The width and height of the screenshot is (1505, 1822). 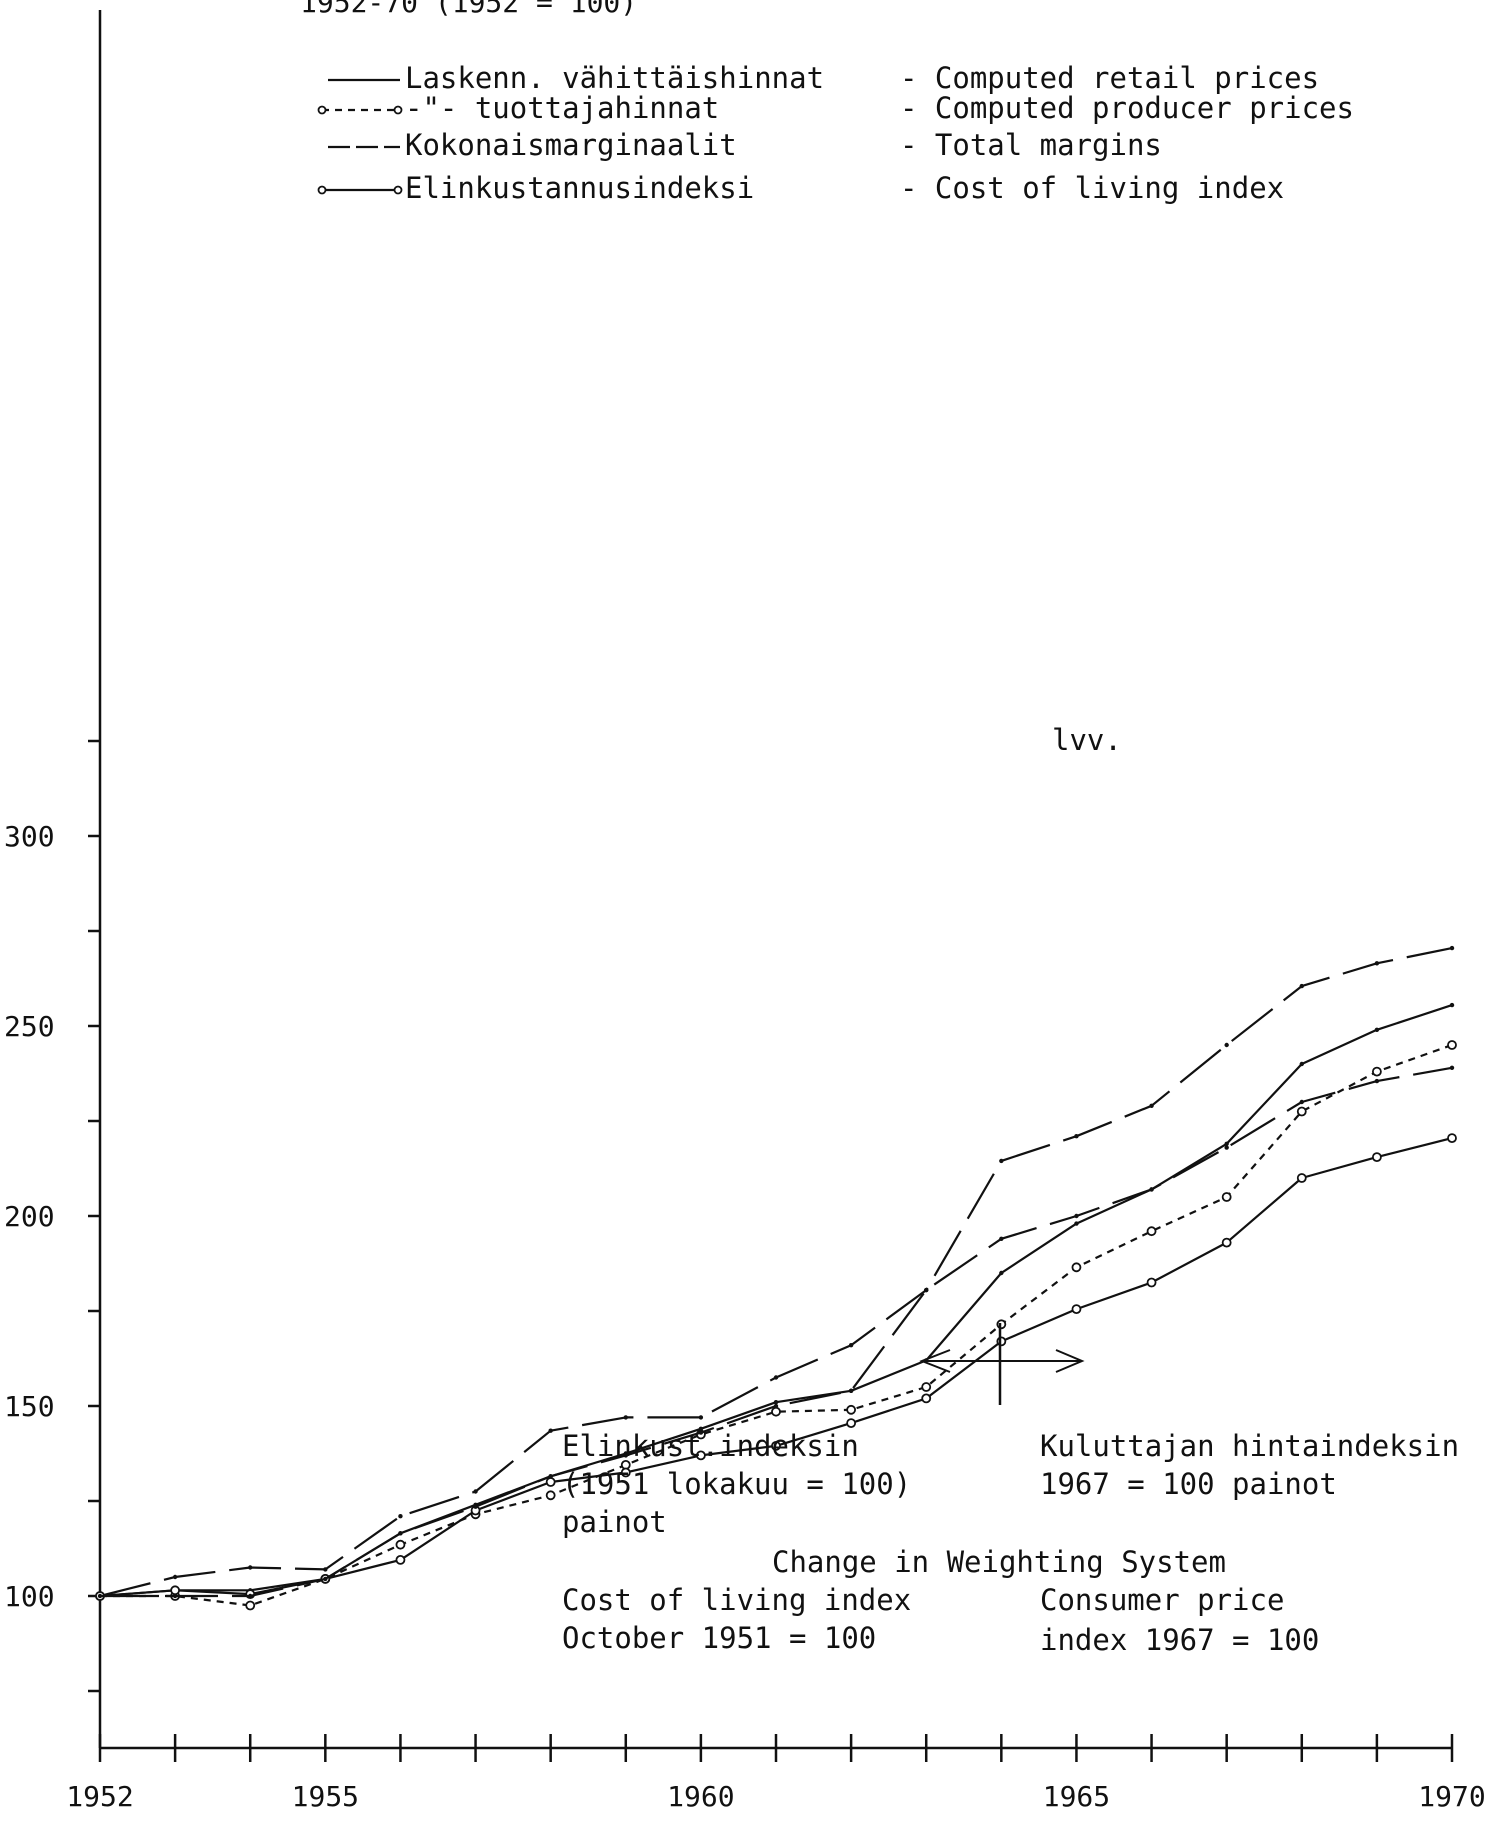 What do you see at coordinates (29, 1026) in the screenshot?
I see `y-tick-label: 250` at bounding box center [29, 1026].